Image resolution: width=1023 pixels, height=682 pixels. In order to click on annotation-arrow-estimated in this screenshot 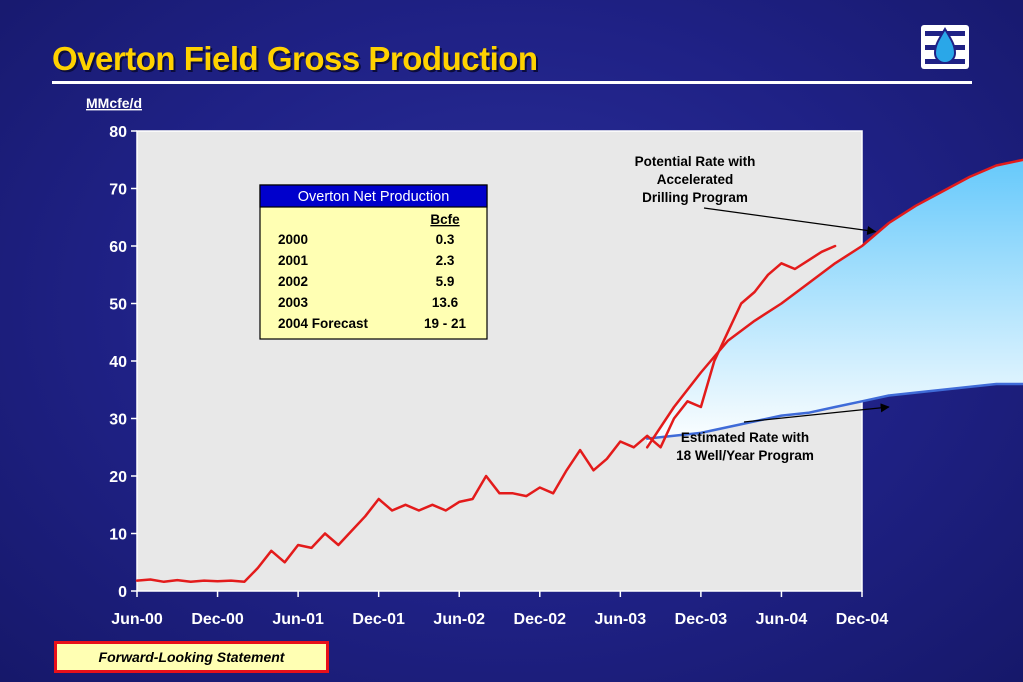, I will do `click(816, 413)`.